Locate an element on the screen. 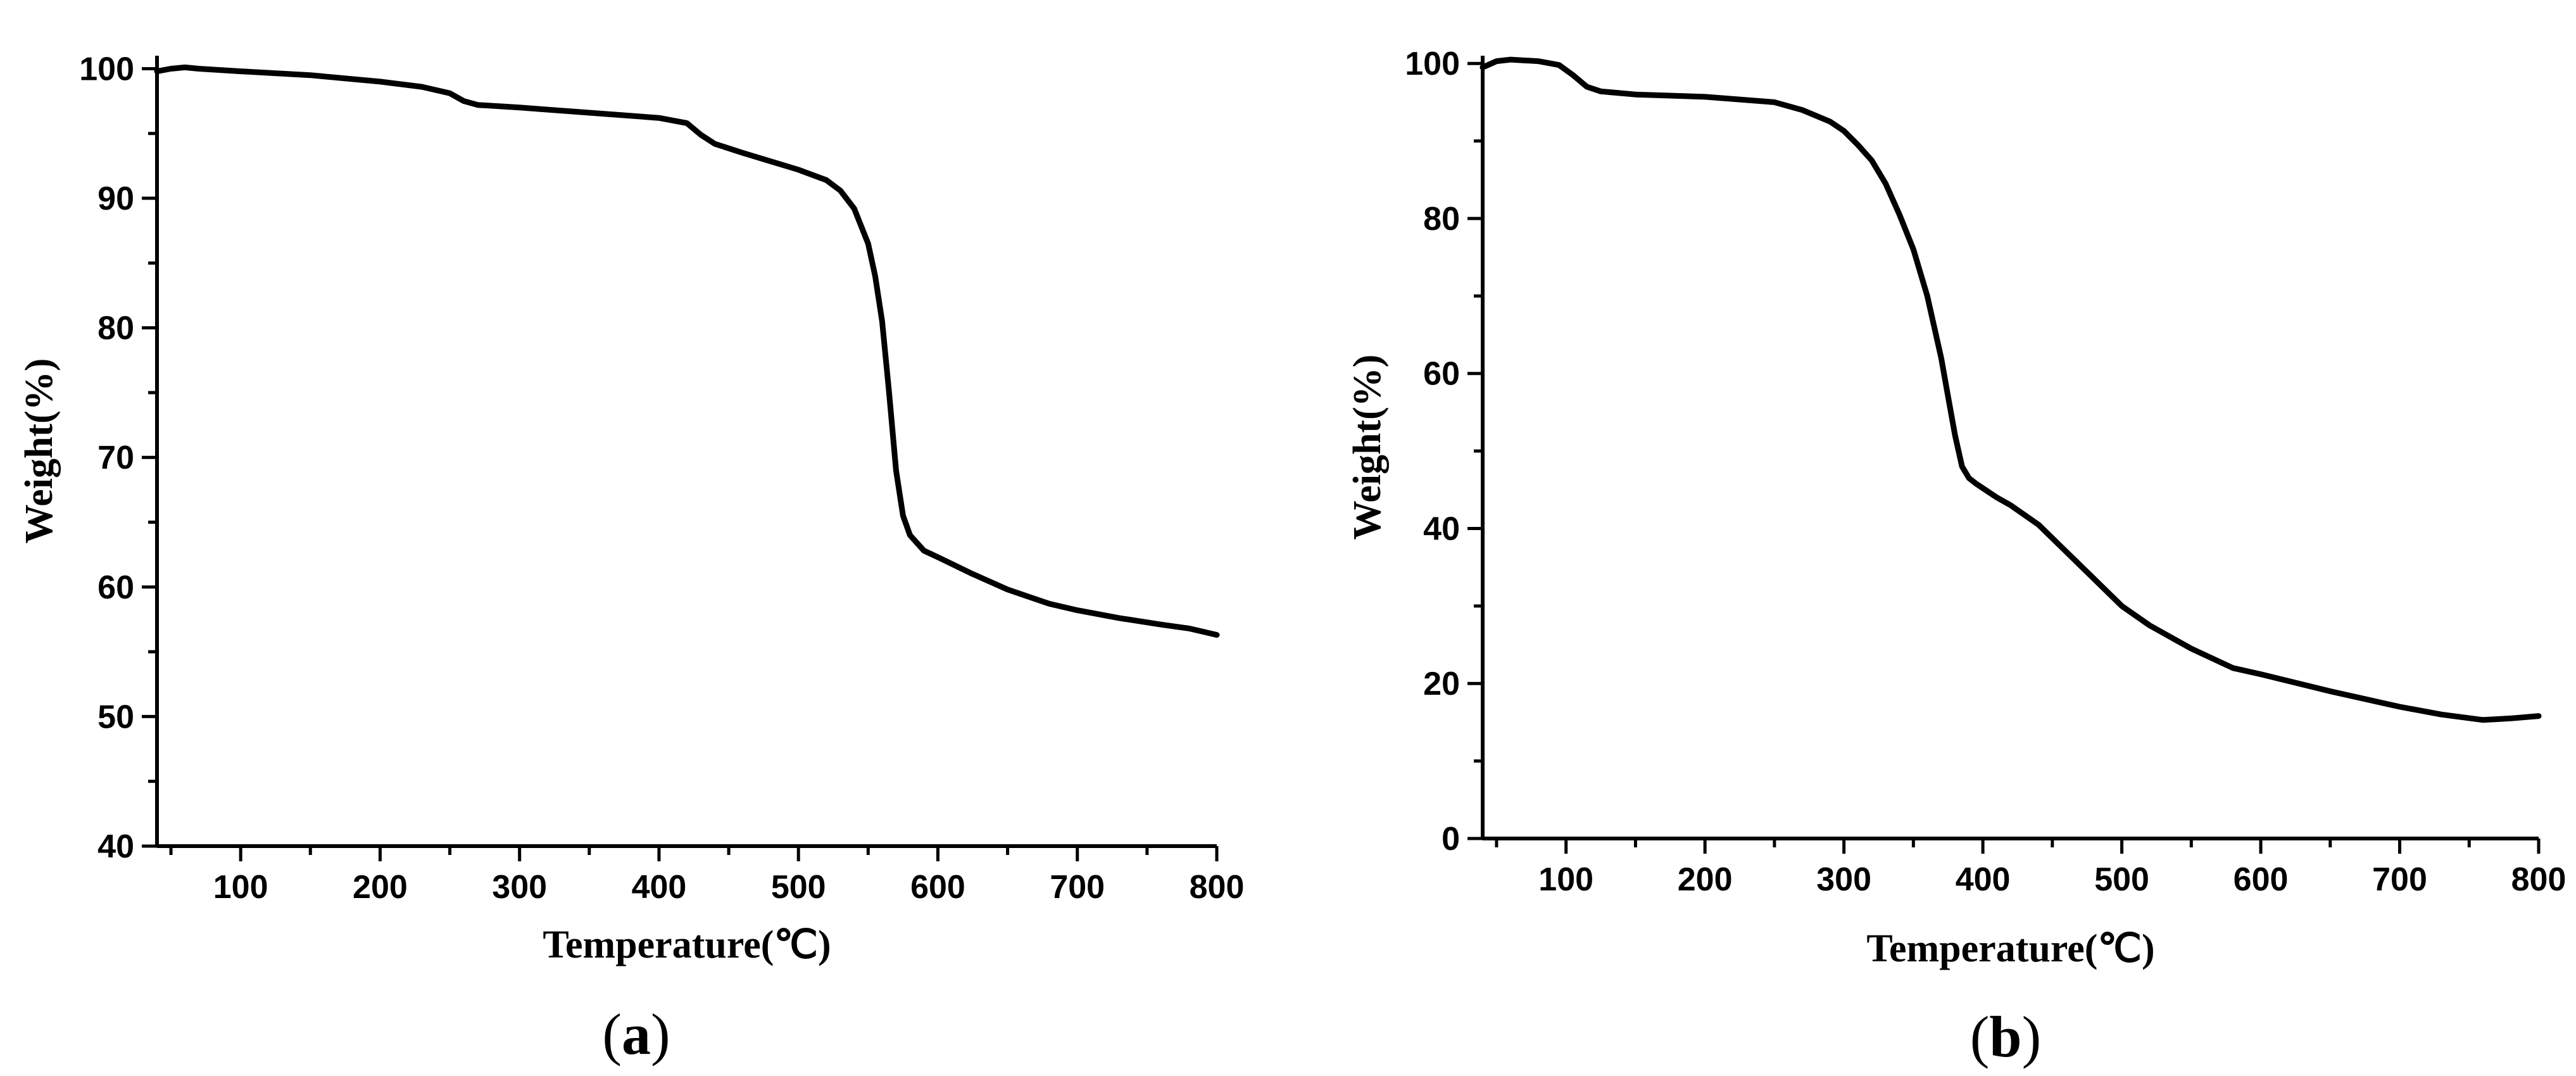 This screenshot has height=1076, width=2576. panel-label: (a) is located at coordinates (636, 1034).